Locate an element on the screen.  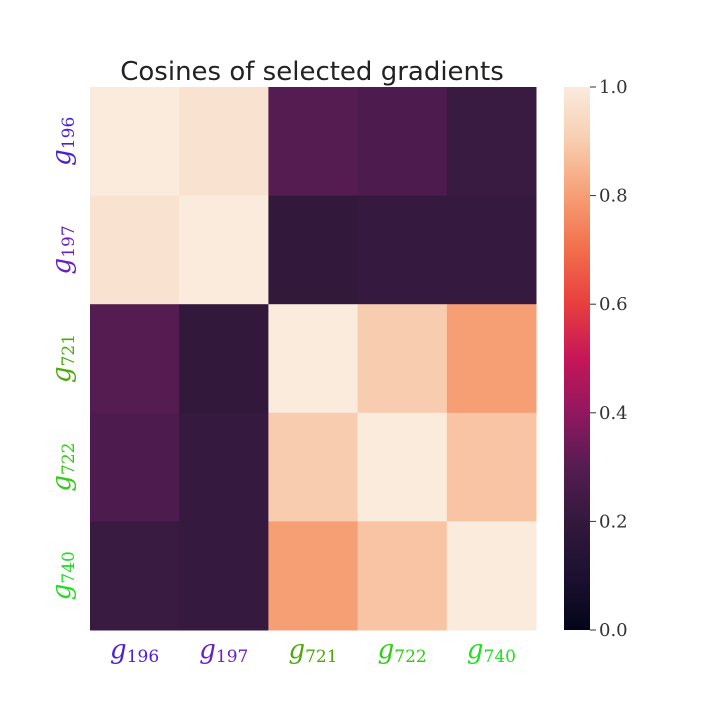
y-tick-label: g196 is located at coordinates (63, 141).